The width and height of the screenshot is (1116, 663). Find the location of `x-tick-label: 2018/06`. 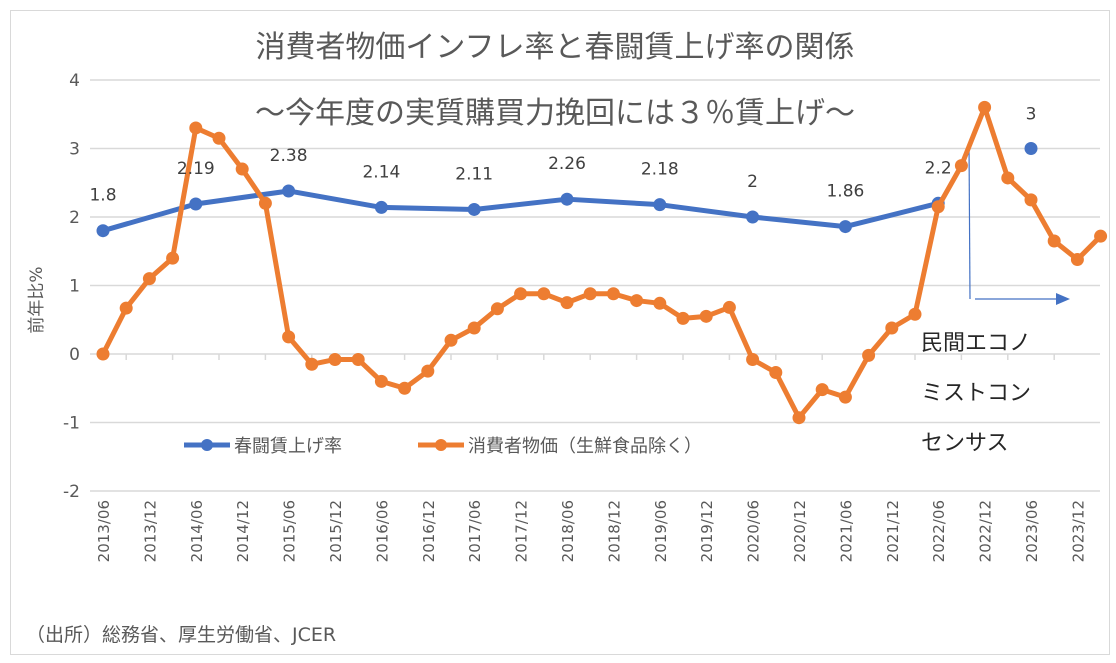

x-tick-label: 2018/06 is located at coordinates (568, 531).